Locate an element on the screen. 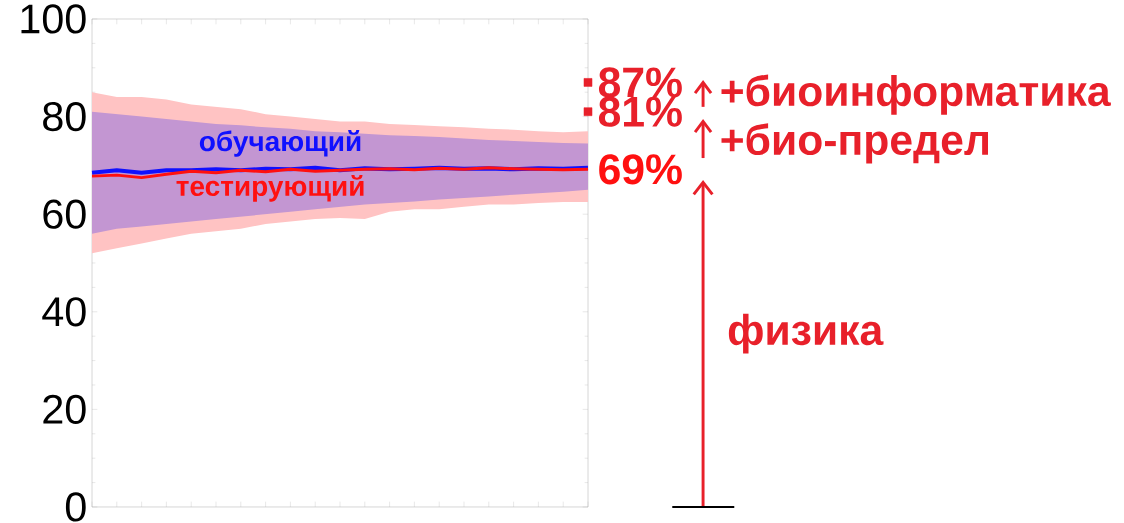 The height and width of the screenshot is (523, 1124). y-tick-label: 80 is located at coordinates (64, 116).